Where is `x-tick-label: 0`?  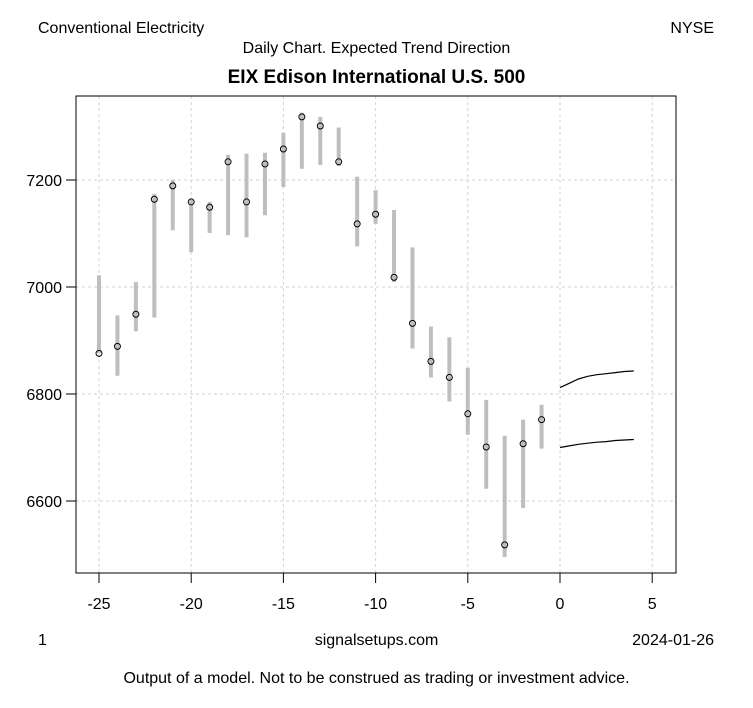
x-tick-label: 0 is located at coordinates (560, 604).